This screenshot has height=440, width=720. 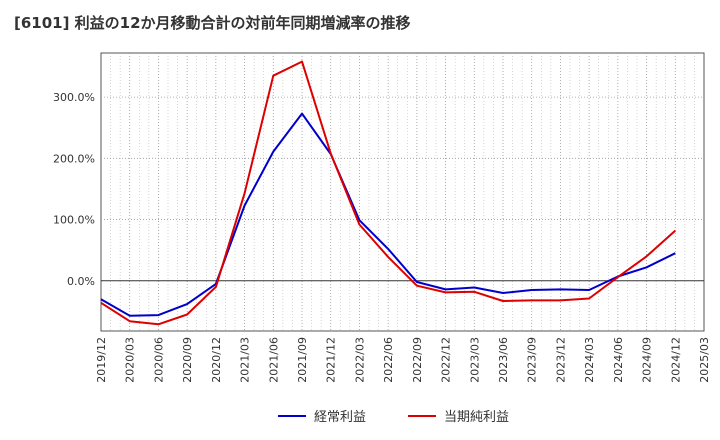 What do you see at coordinates (417, 360) in the screenshot?
I see `x-tick-label: 2022/09` at bounding box center [417, 360].